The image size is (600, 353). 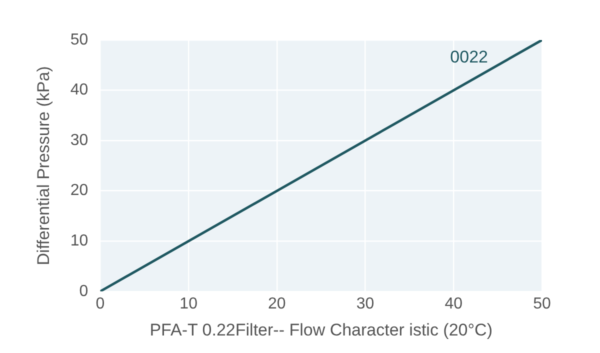 I want to click on x-tick-label: 30, so click(x=365, y=303).